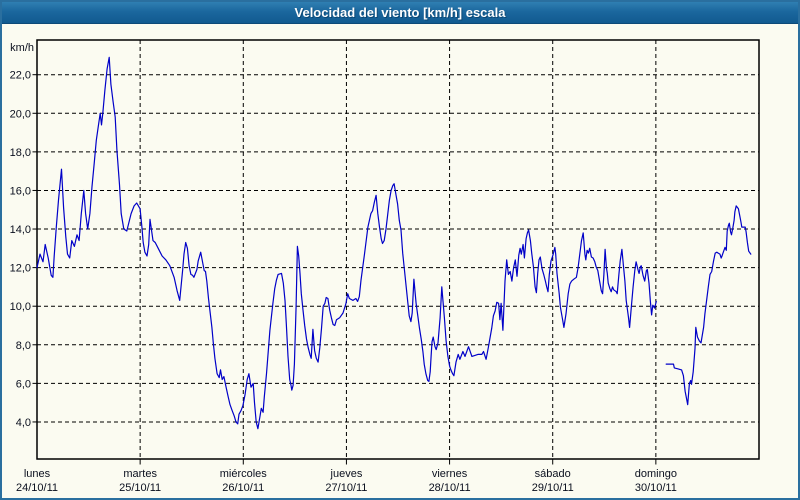 Image resolution: width=800 pixels, height=500 pixels. I want to click on y-tick-label: 20,0, so click(20, 114).